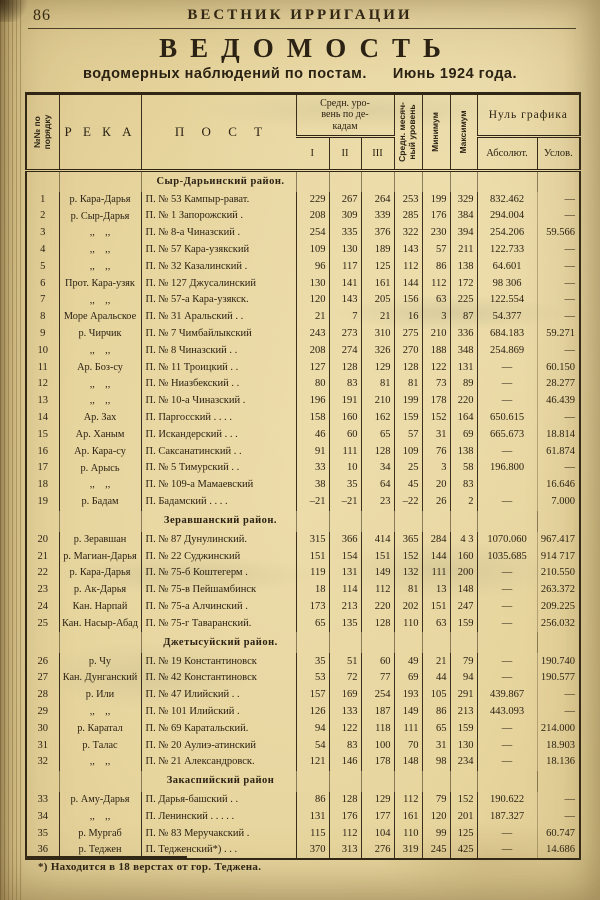 This screenshot has width=600, height=900. I want to click on column-header-zero-absolute: Абсолют., so click(507, 154).